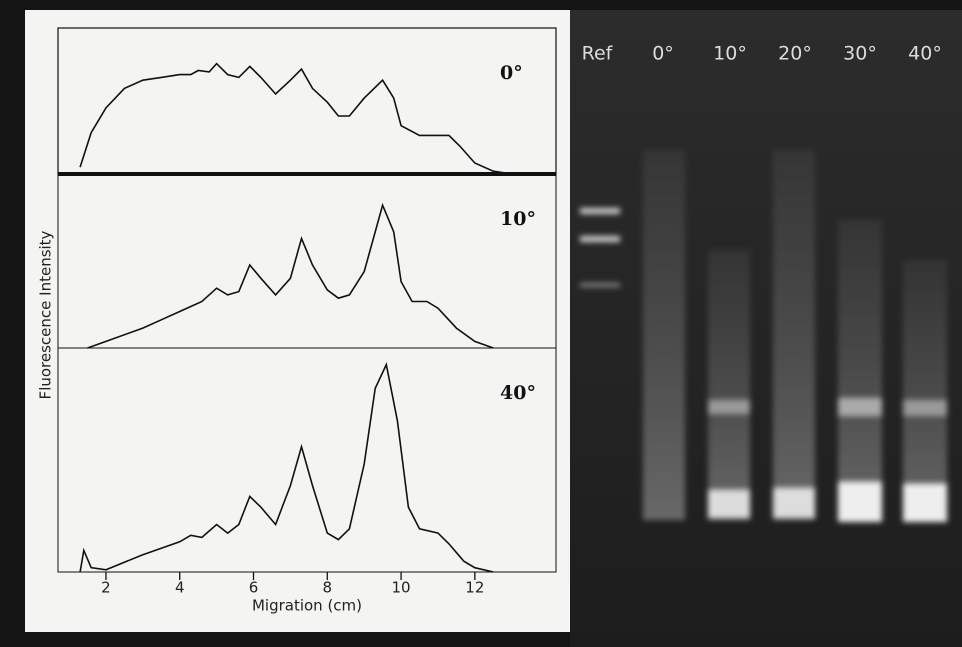 The height and width of the screenshot is (647, 962). Describe the element at coordinates (106, 588) in the screenshot. I see `x-tick-label: 2` at that location.